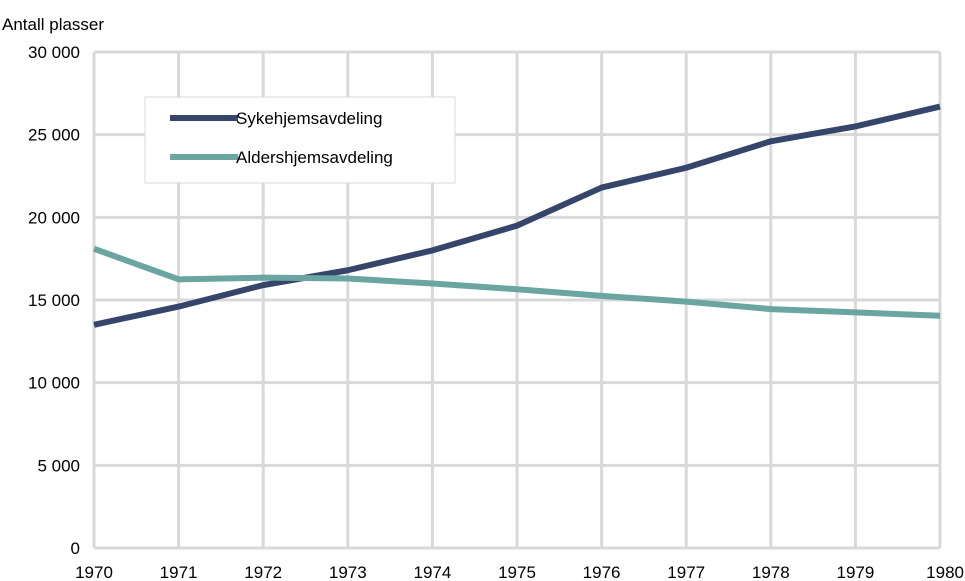  I want to click on x-tick-label: 1977, so click(686, 572).